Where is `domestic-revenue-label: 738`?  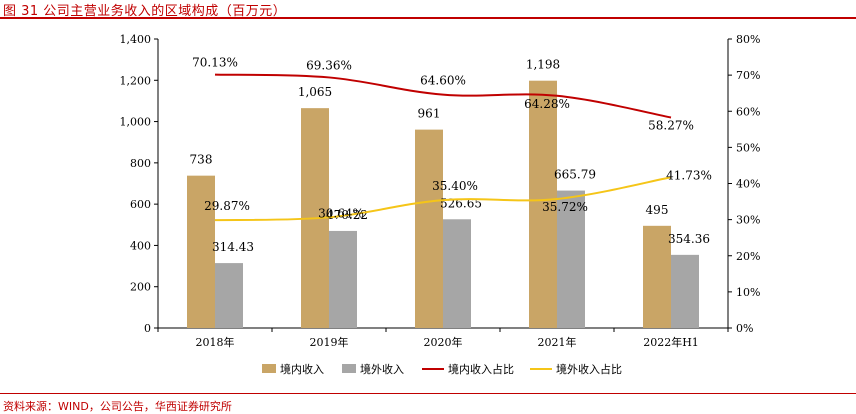 domestic-revenue-label: 738 is located at coordinates (201, 160).